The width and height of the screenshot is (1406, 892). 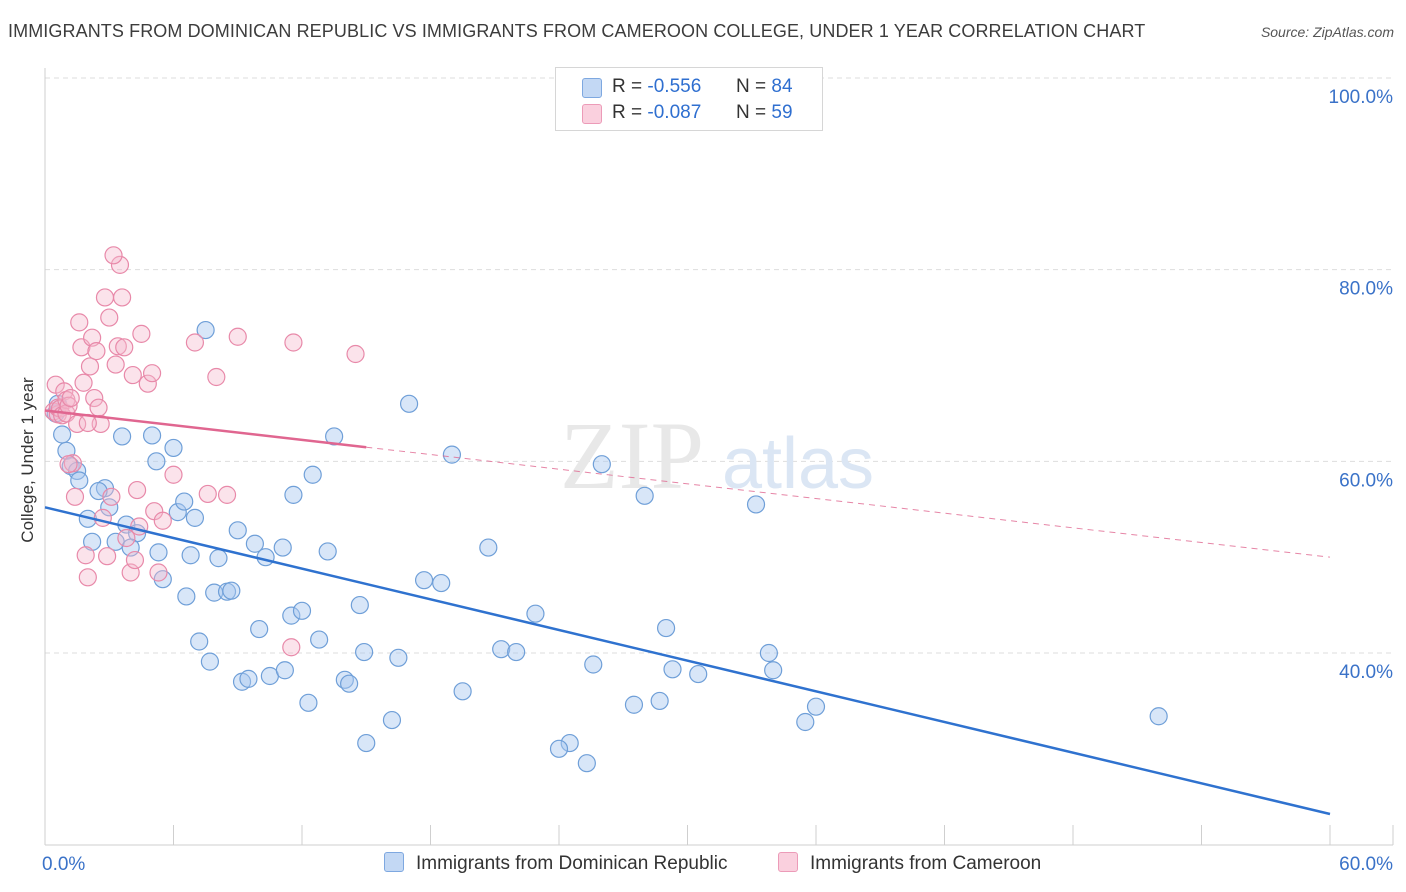 I want to click on legend-r-label: R =, so click(x=627, y=86).